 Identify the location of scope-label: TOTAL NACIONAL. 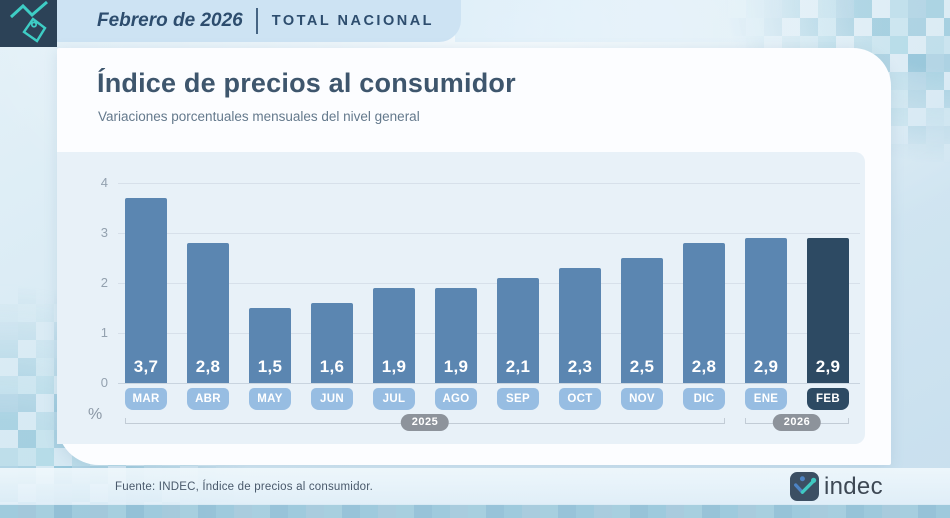
(353, 21).